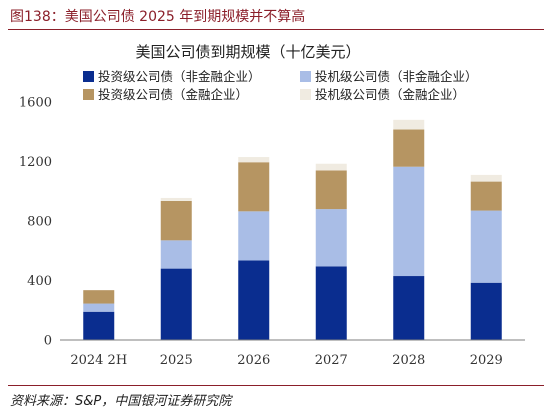 This screenshot has height=417, width=550. Describe the element at coordinates (396, 76) in the screenshot. I see `legend-label: 投机级公司债（非金融企业）` at that location.